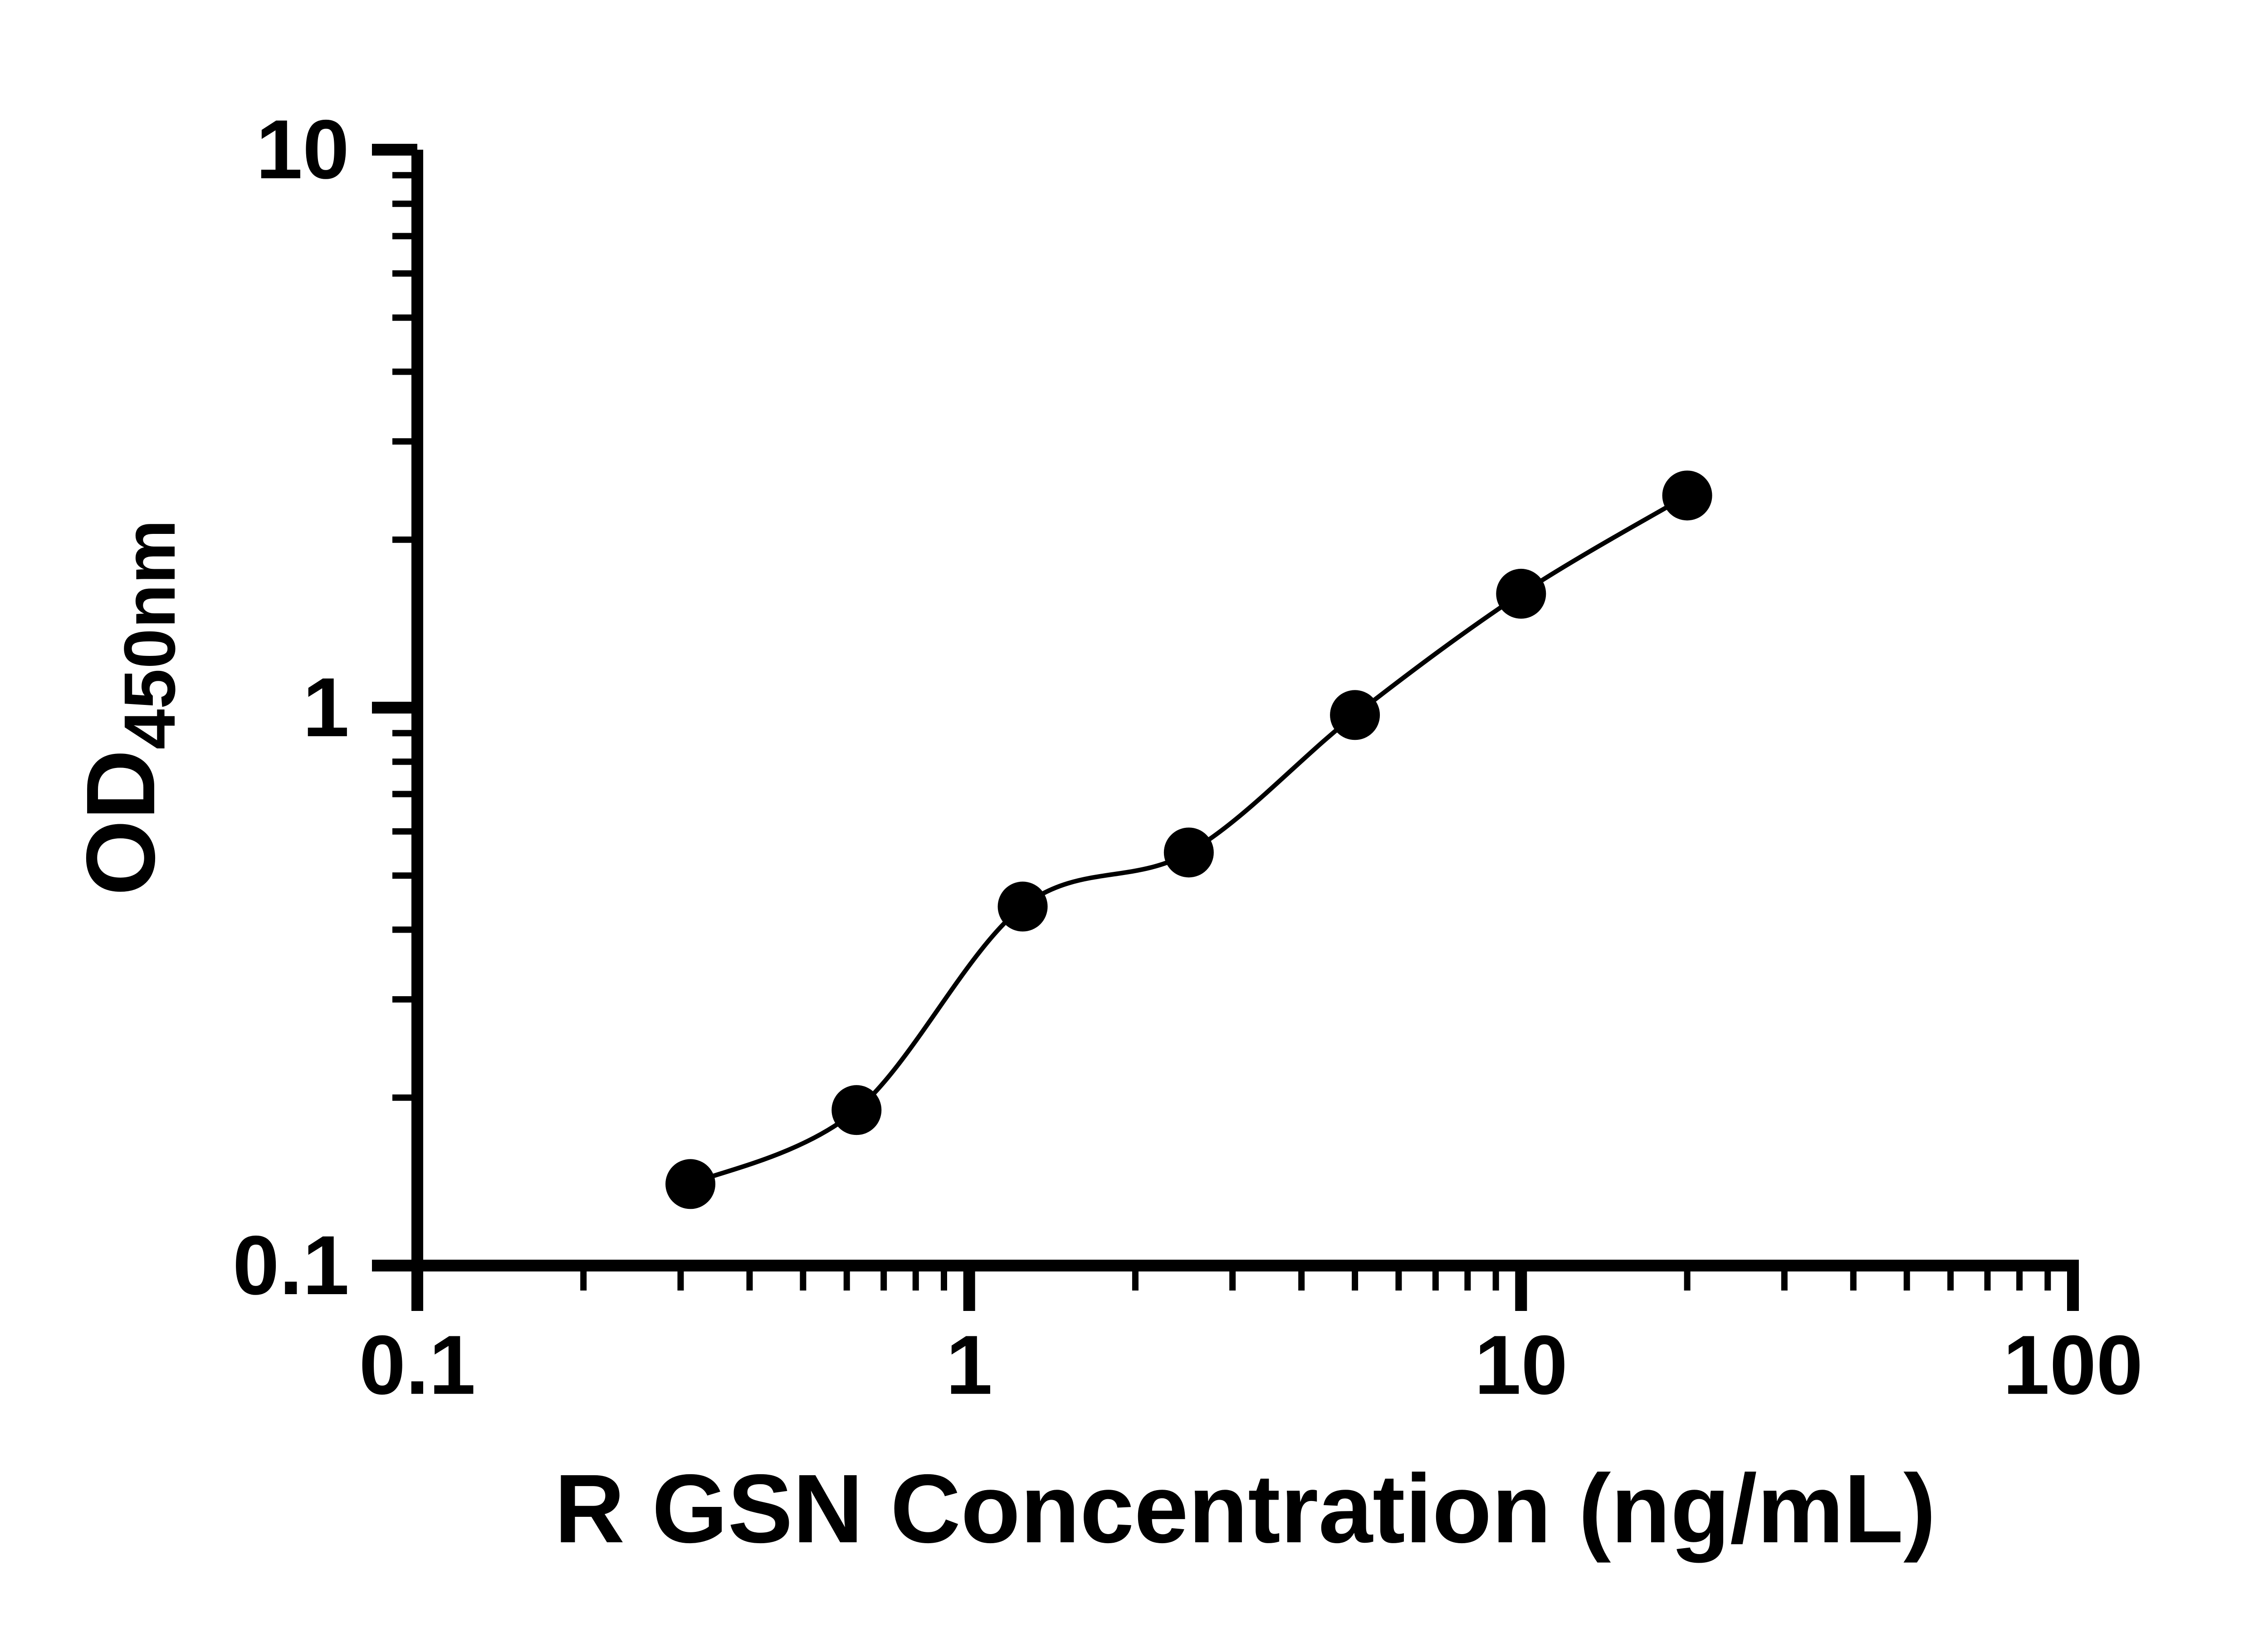  I want to click on x-tick-label: 1, so click(969, 1365).